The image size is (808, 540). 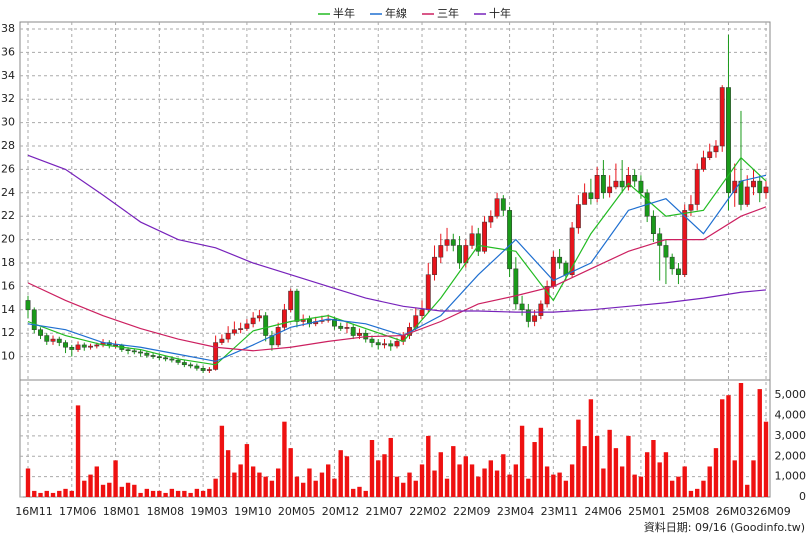 I want to click on x-tick-label: 22M02, so click(x=428, y=511).